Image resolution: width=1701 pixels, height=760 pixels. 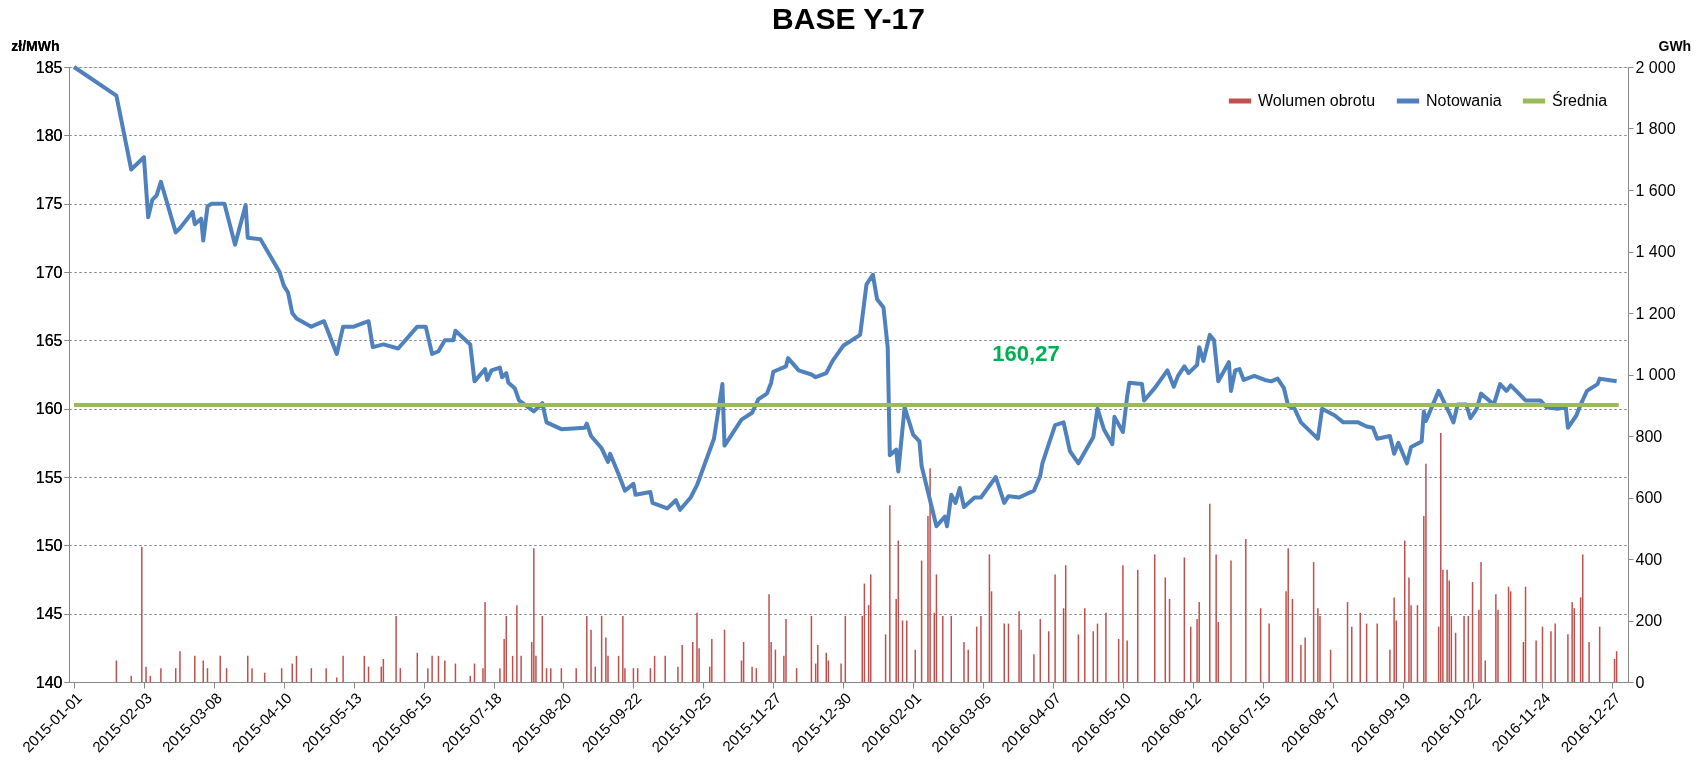 What do you see at coordinates (1655, 251) in the screenshot?
I see `y2-tick-label: 1 400` at bounding box center [1655, 251].